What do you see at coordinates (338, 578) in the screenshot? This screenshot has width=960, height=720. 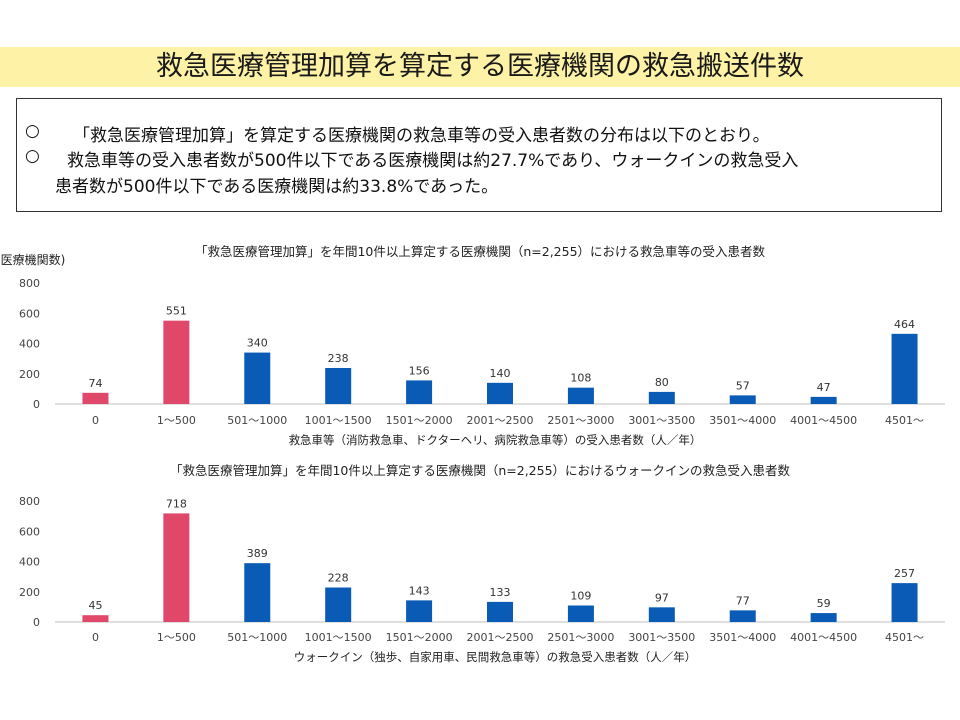 I see `data-label-3: 228` at bounding box center [338, 578].